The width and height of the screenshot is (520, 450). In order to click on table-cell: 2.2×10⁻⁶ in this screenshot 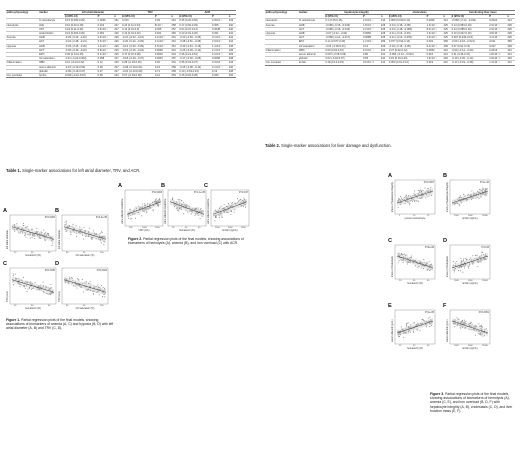, I will do `click(220, 54)`.